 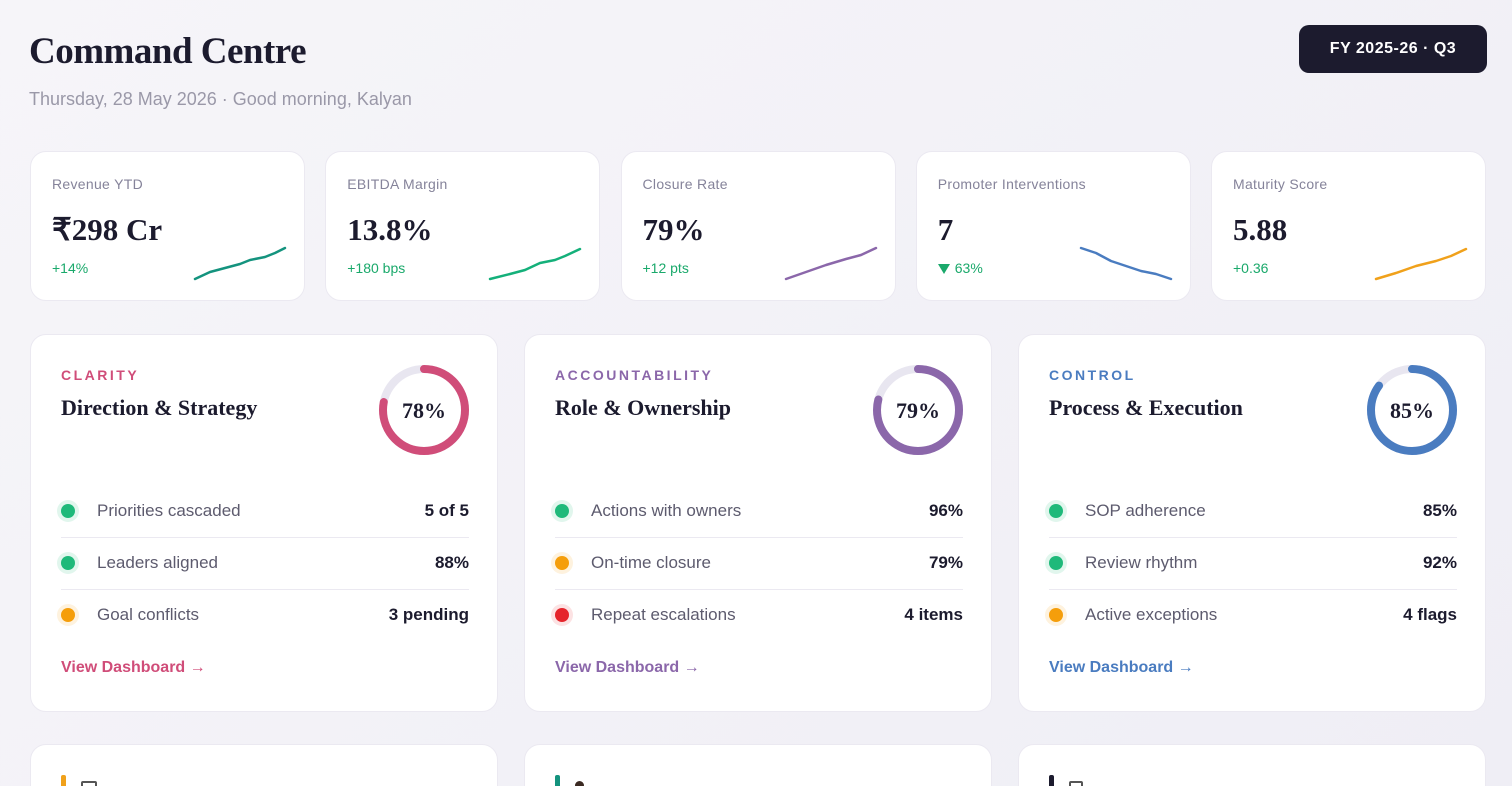 I want to click on kpi-delta: +14%, so click(x=70, y=268).